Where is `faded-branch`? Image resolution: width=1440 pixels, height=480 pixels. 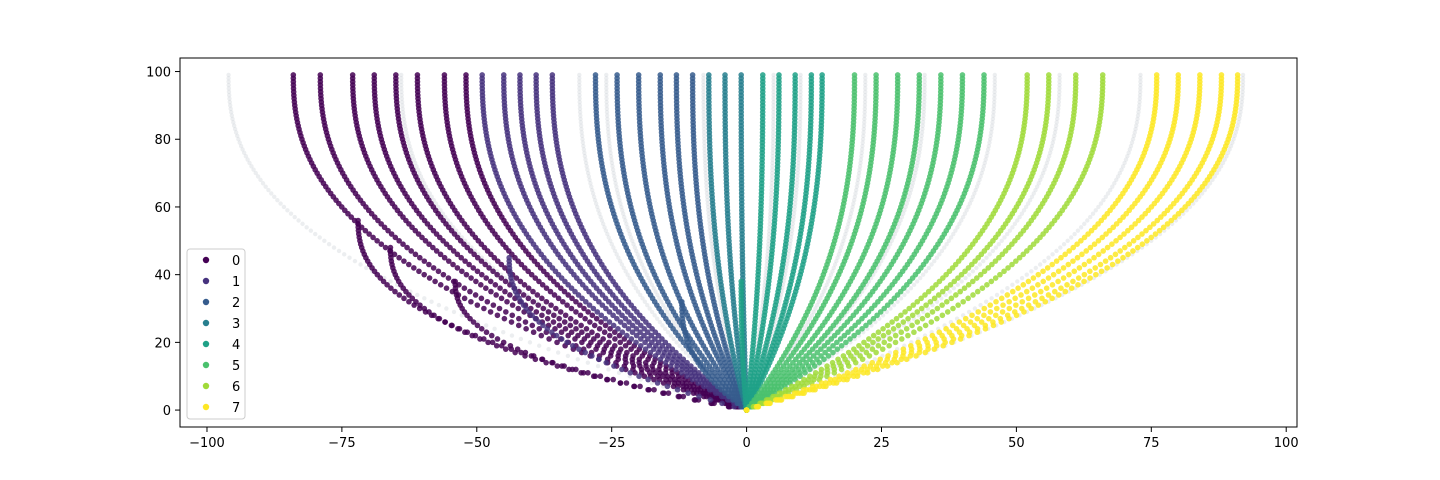
faded-branch is located at coordinates (760, 242).